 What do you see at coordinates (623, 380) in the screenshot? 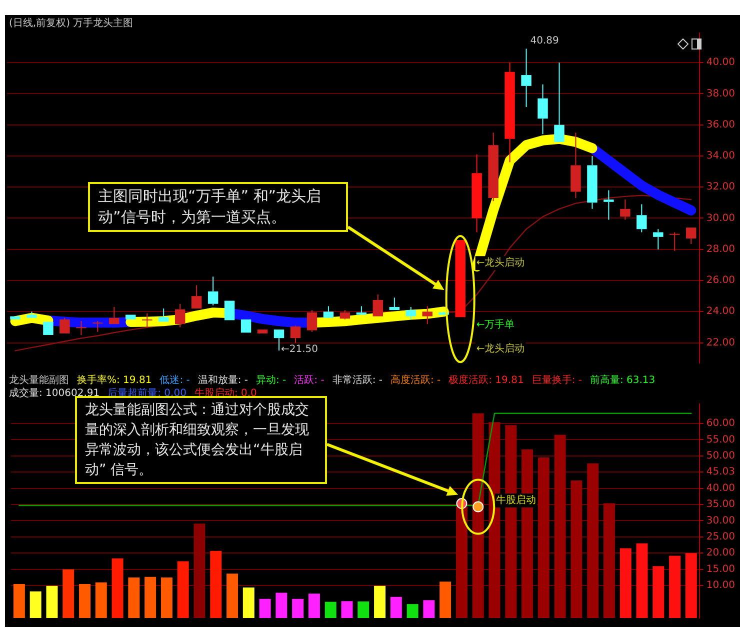
I see `text: 前高量: 63.13` at bounding box center [623, 380].